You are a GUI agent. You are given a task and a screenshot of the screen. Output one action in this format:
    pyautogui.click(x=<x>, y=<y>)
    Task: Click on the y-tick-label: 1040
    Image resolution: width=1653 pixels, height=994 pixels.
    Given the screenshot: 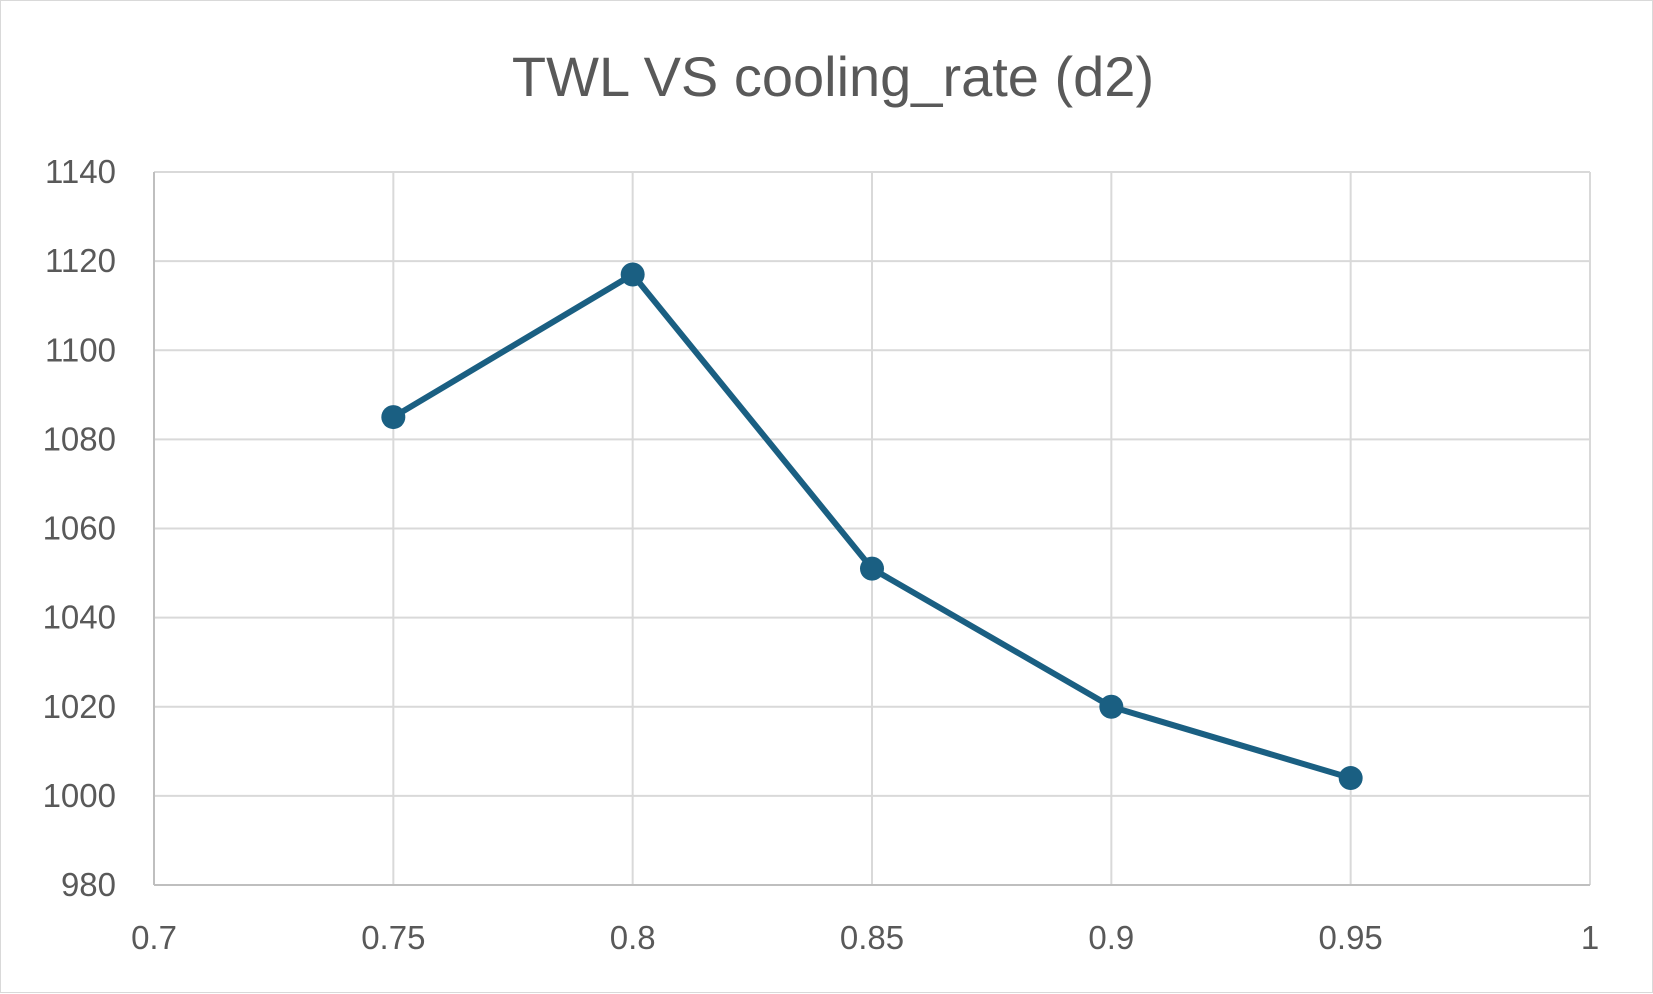 What is the action you would take?
    pyautogui.click(x=79, y=617)
    